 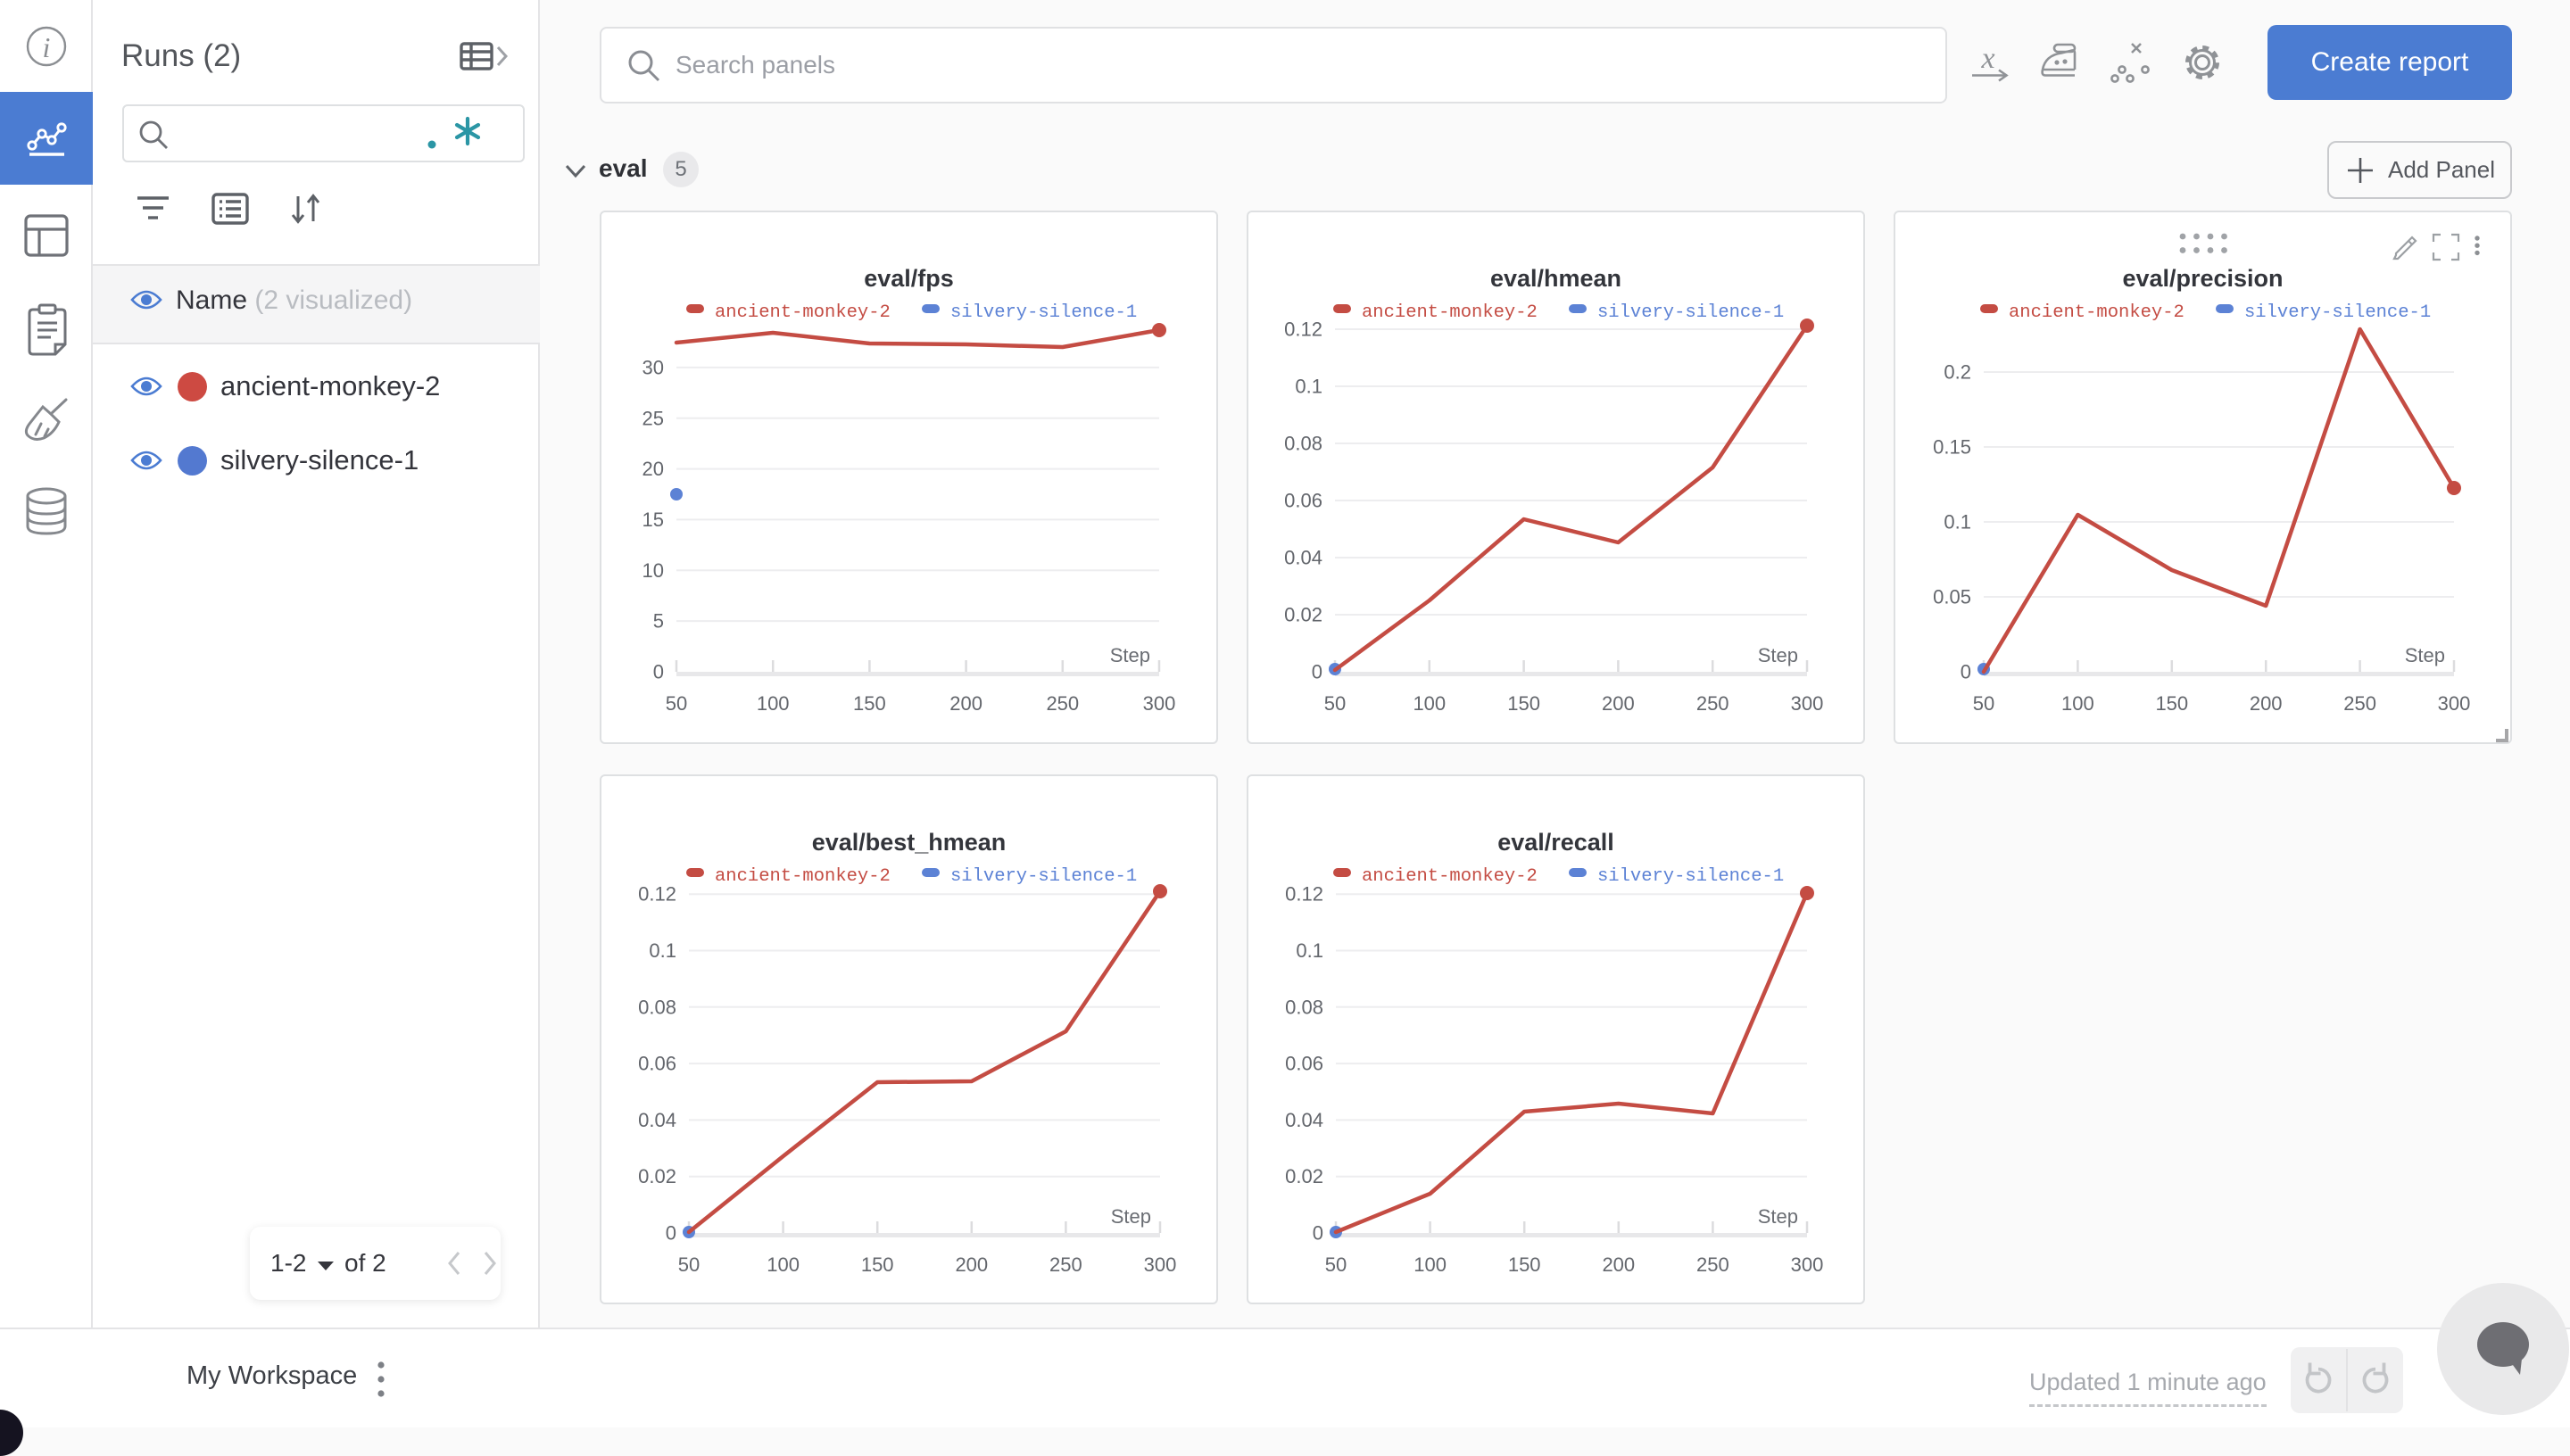 I want to click on svg-text: 20, so click(x=653, y=469).